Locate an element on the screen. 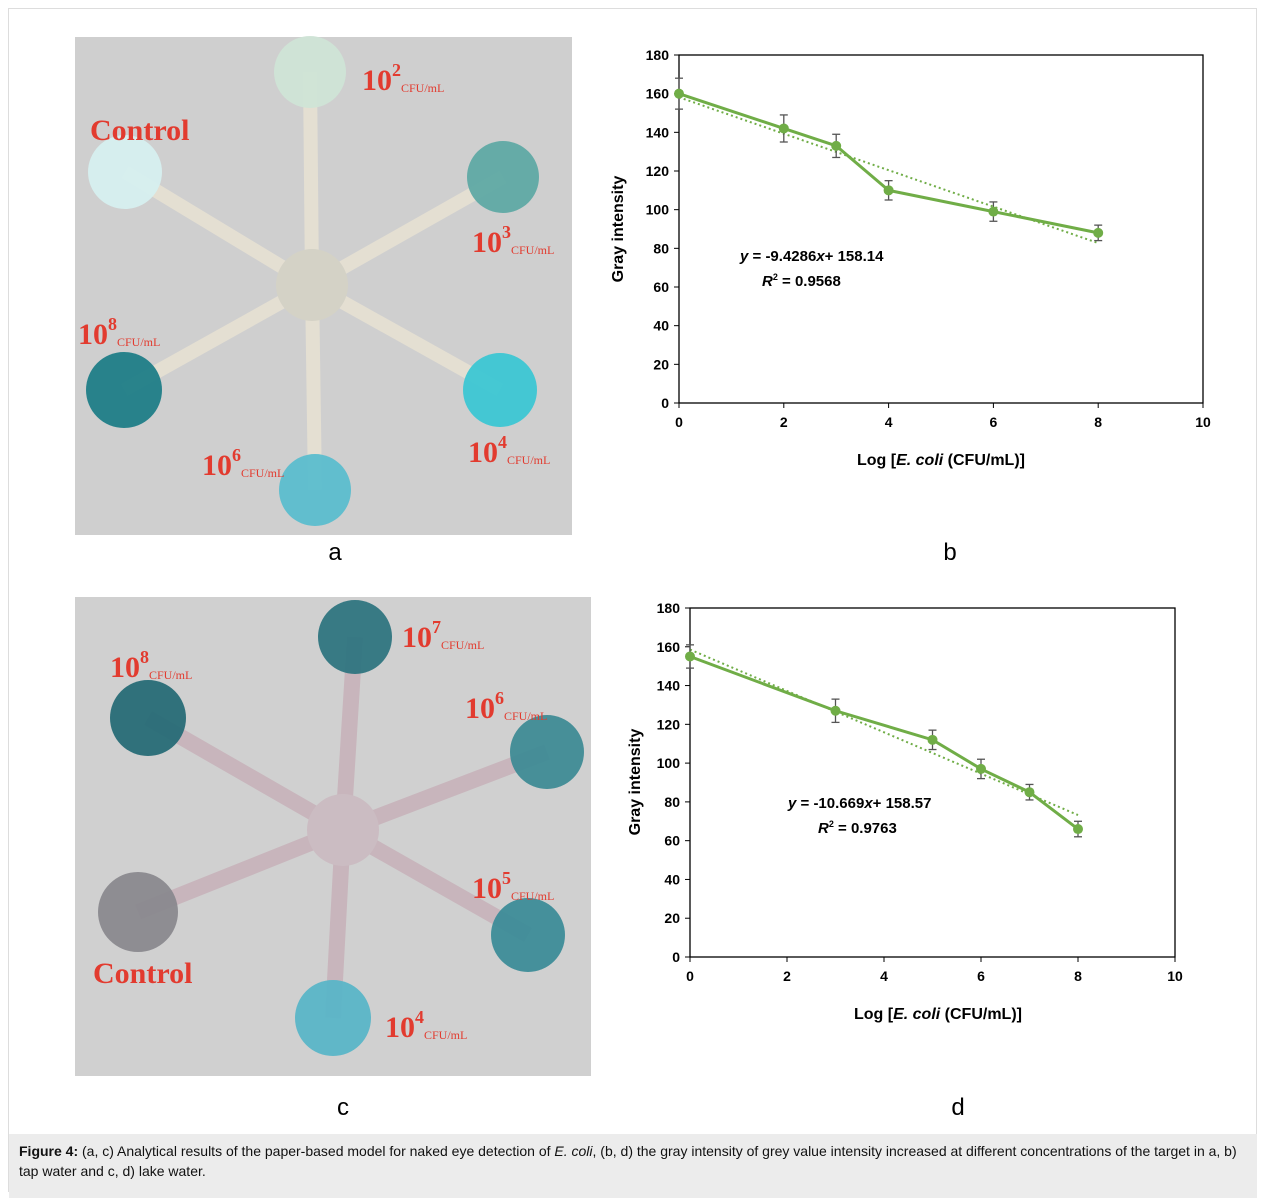  label-exp: 5 is located at coordinates (506, 878).